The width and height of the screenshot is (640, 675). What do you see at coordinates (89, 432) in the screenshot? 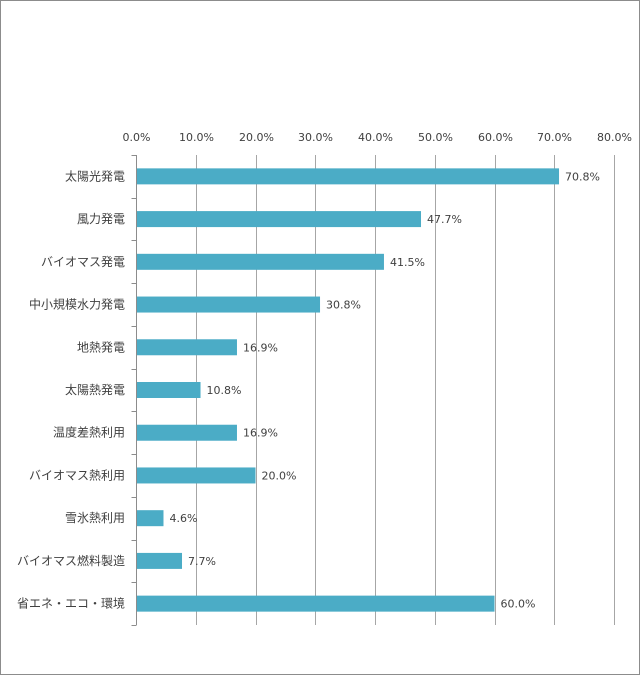
I see `category-label: 温度差熱利用` at bounding box center [89, 432].